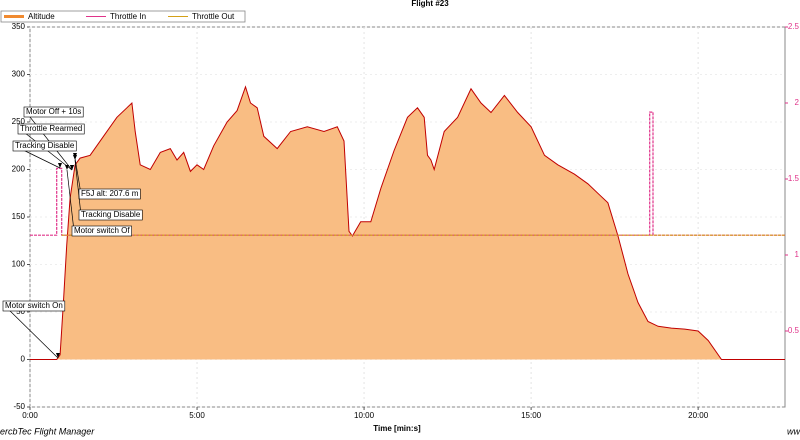 The height and width of the screenshot is (440, 800). What do you see at coordinates (19, 406) in the screenshot?
I see `y-tick-label: -50` at bounding box center [19, 406].